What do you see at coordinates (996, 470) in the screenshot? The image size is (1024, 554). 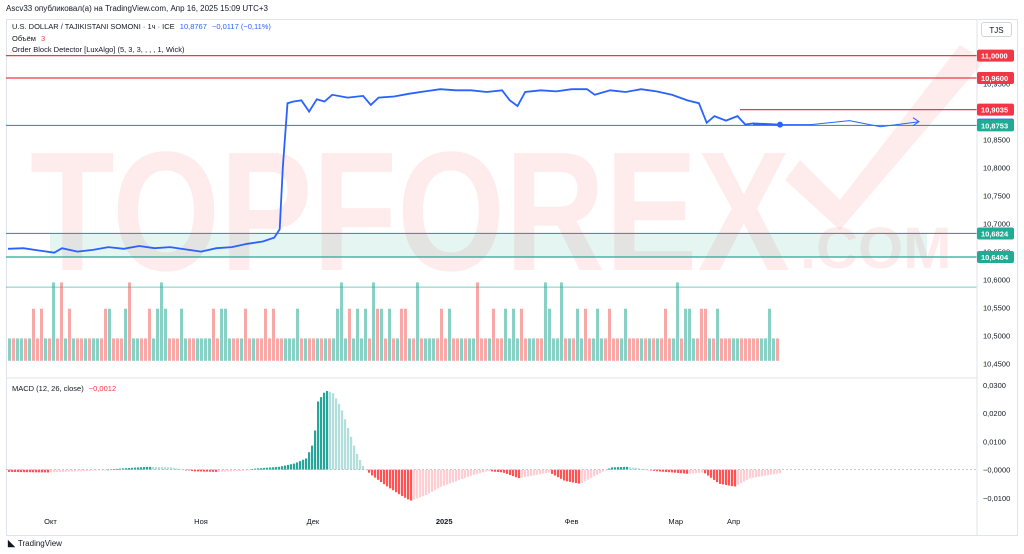 I see `macd-axis-tick: −0,0000` at bounding box center [996, 470].